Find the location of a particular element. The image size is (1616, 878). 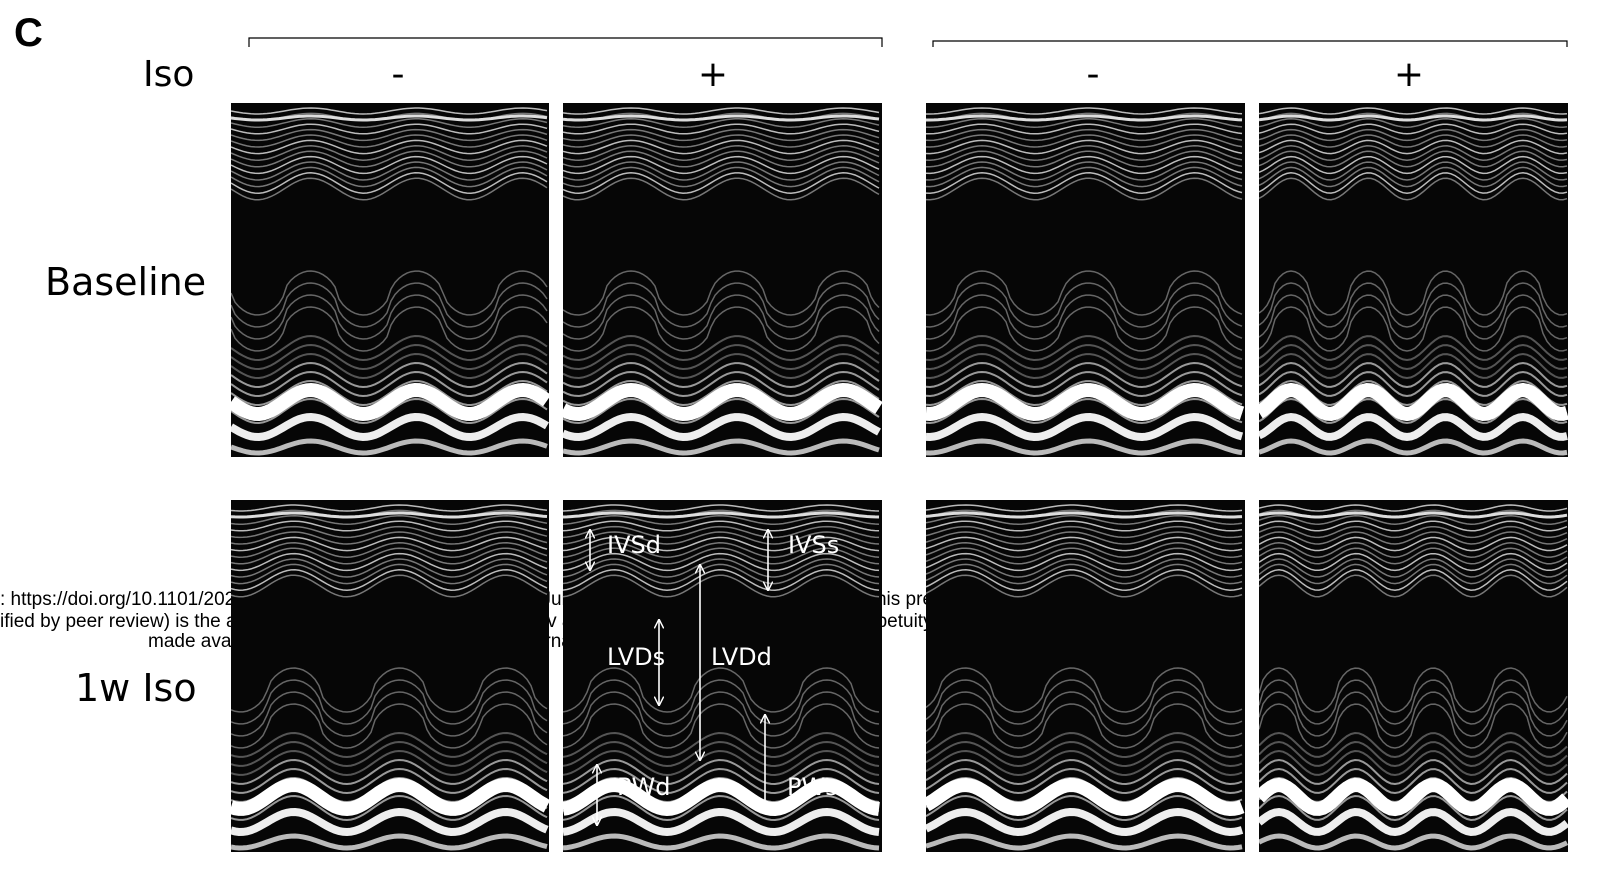

image-bg is located at coordinates (390, 676).